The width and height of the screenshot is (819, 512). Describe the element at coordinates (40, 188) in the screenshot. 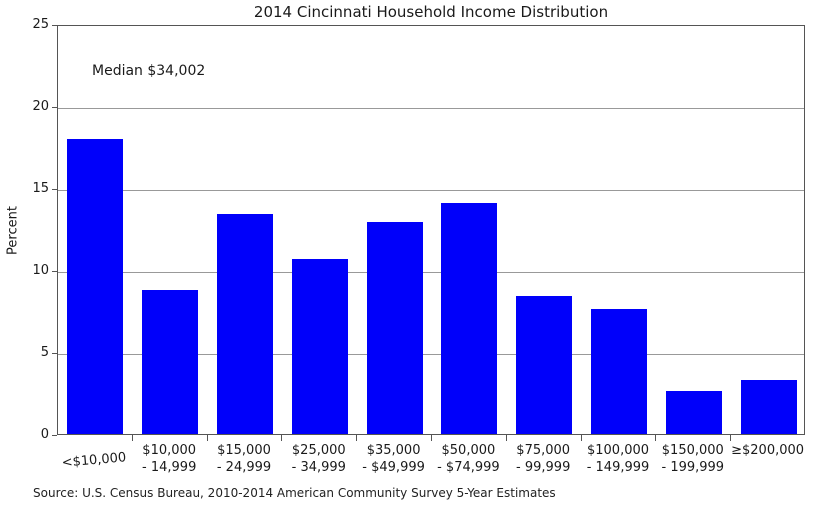

I see `y-tick-label-15: 15` at that location.